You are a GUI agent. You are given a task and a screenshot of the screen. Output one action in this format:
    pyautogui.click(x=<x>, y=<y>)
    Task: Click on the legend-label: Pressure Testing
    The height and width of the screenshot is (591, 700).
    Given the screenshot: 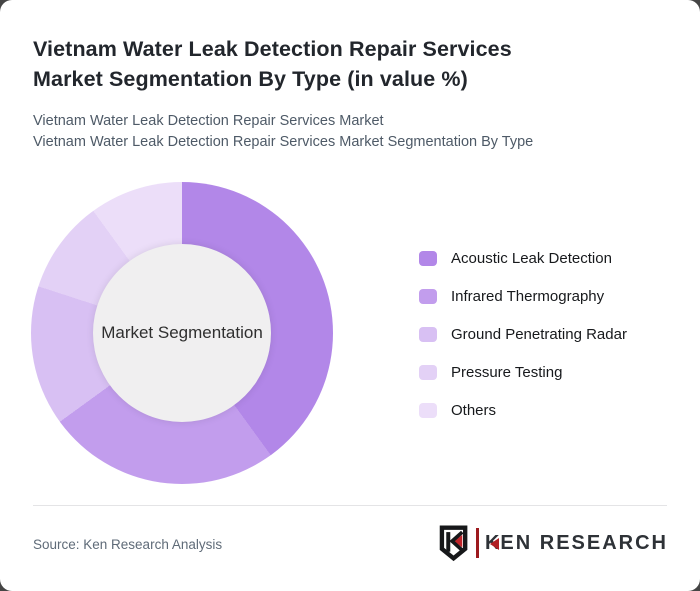 What is the action you would take?
    pyautogui.click(x=507, y=372)
    